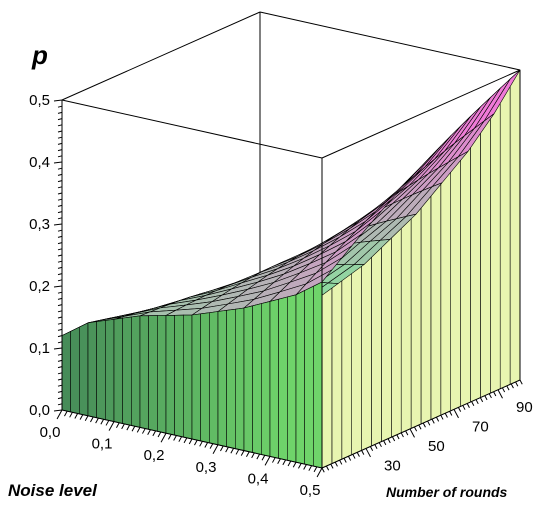 This screenshot has height=506, width=550. Describe the element at coordinates (524, 407) in the screenshot. I see `y-tick-label: 90` at that location.